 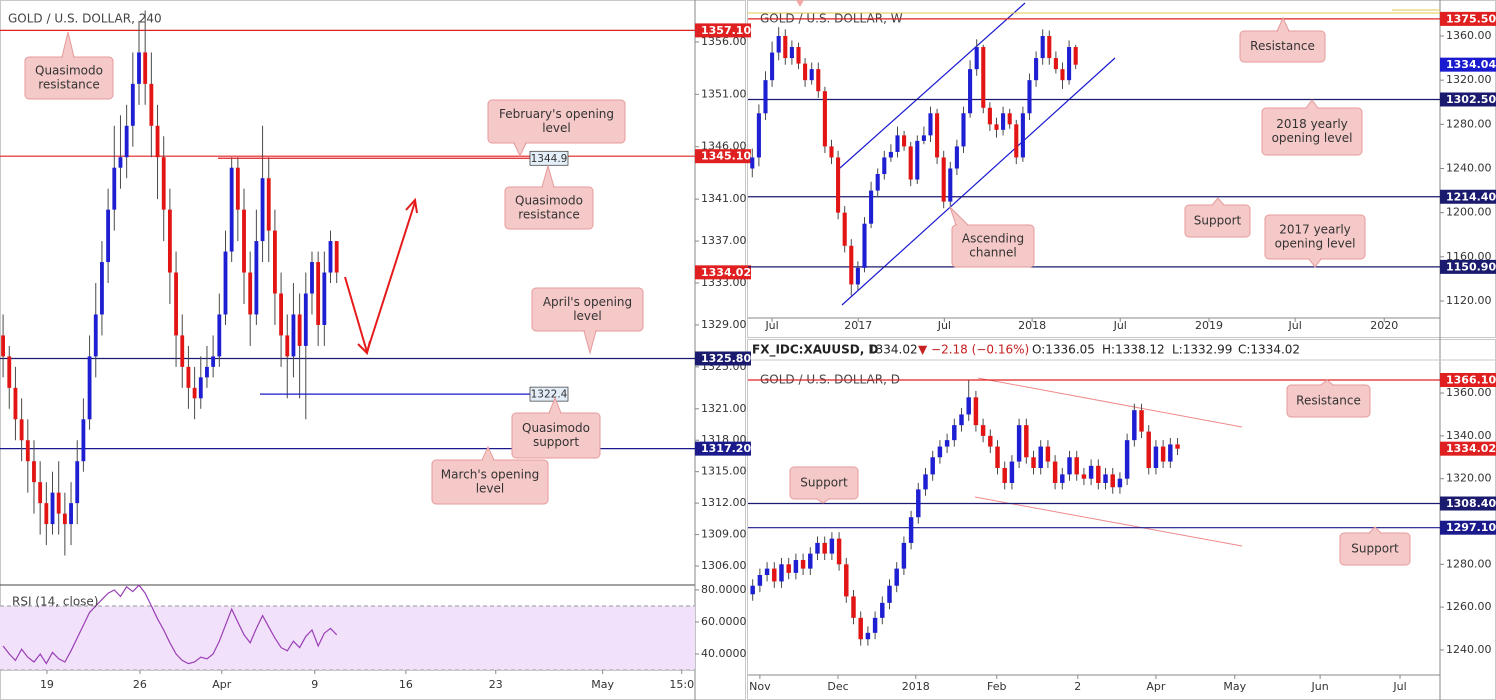 I want to click on quote-close: C:1334.02, so click(x=1269, y=350).